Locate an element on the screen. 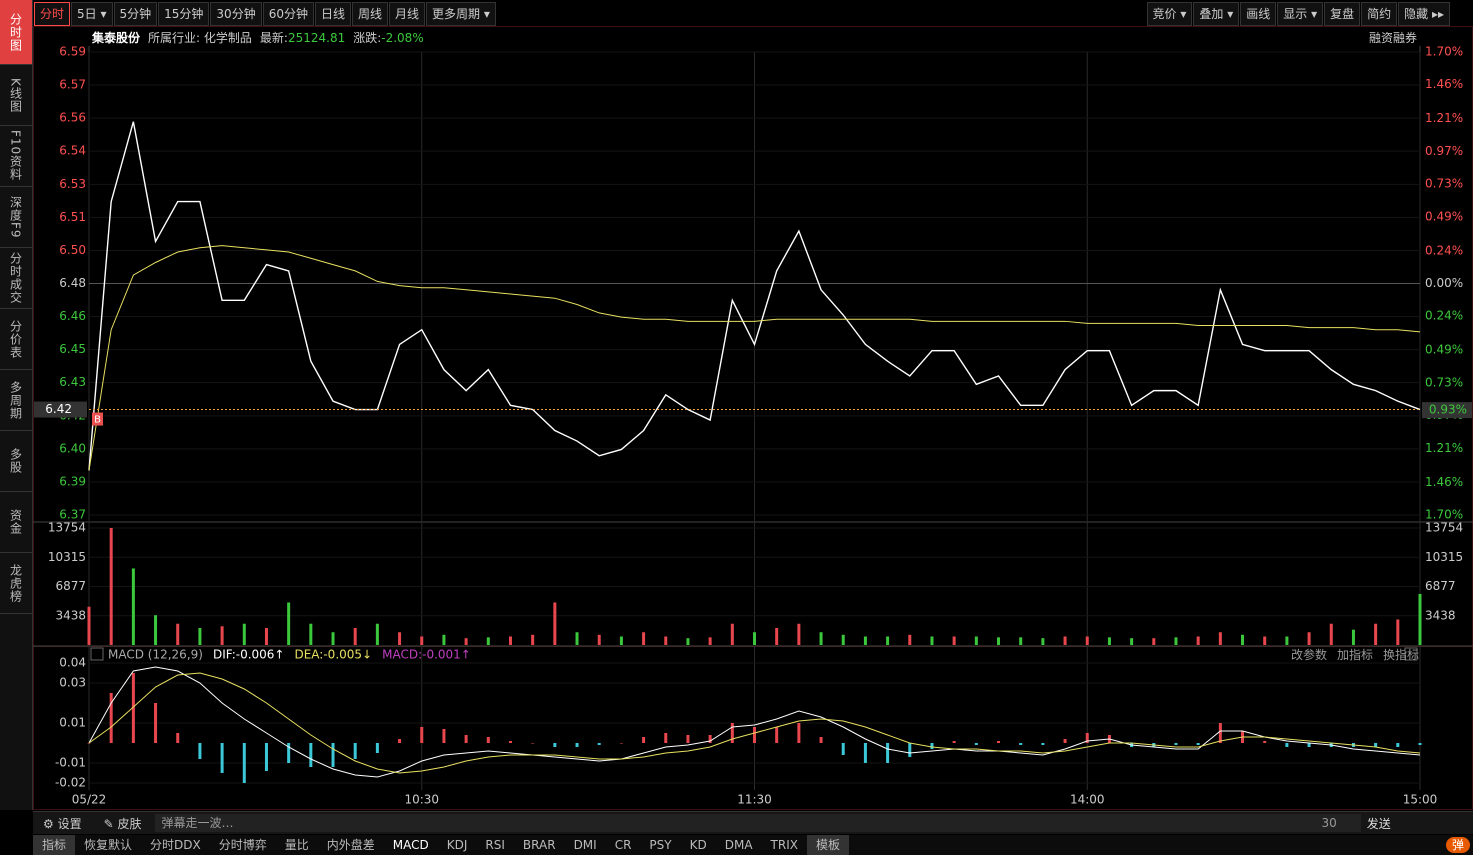 The height and width of the screenshot is (855, 1473). send-button: 发送 is located at coordinates (1378, 823).